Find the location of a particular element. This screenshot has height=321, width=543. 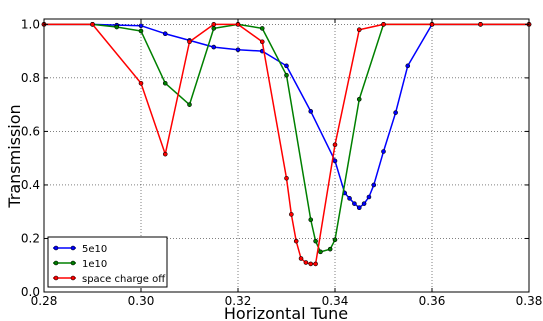

y-tick-label: 0.8 is located at coordinates (30, 78).